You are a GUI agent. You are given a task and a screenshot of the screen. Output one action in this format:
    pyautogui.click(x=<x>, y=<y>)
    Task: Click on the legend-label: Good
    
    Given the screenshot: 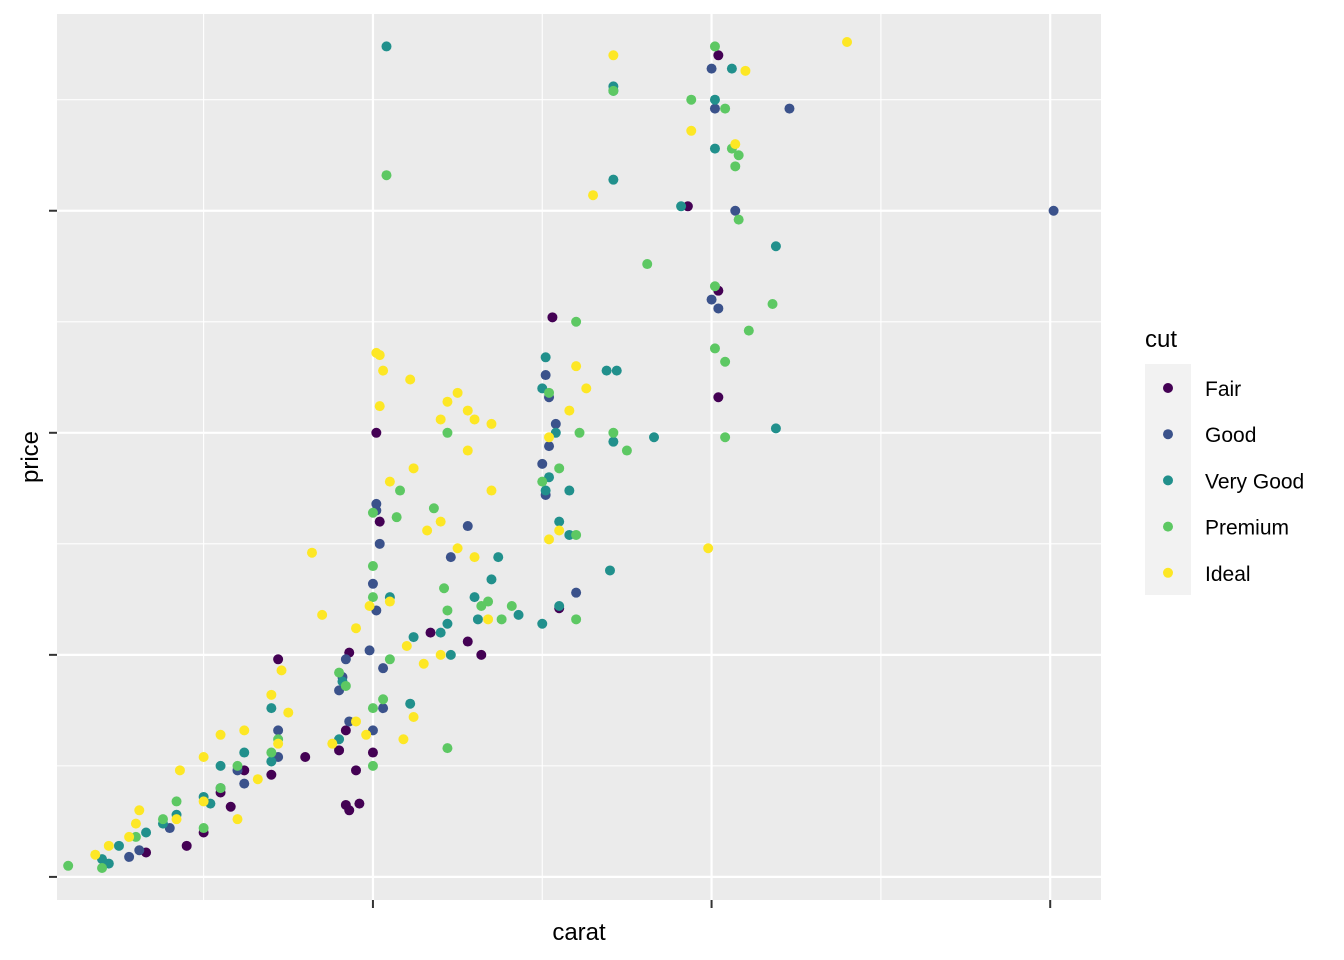 What is the action you would take?
    pyautogui.click(x=1230, y=435)
    